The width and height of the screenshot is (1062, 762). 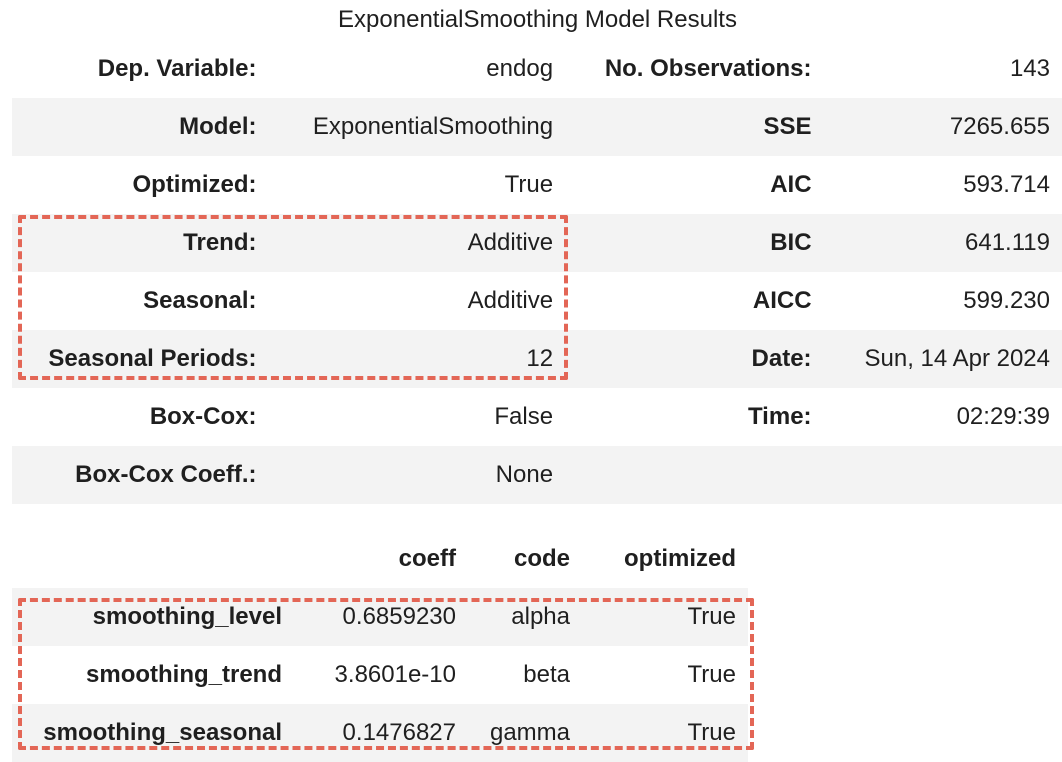 What do you see at coordinates (708, 68) in the screenshot?
I see `no-observations-label: No. Observations:` at bounding box center [708, 68].